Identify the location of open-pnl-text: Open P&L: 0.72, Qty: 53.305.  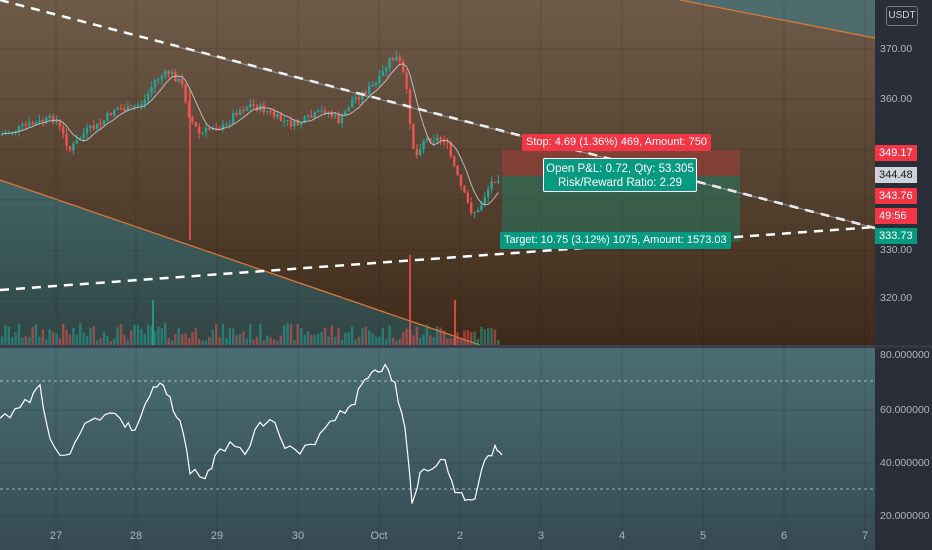
(620, 169).